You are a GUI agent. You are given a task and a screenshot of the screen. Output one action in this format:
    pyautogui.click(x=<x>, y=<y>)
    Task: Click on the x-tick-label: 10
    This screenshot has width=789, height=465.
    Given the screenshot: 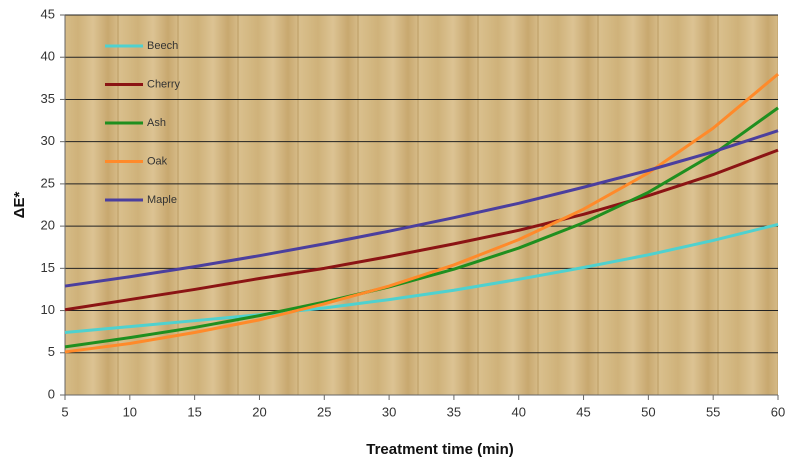 What is the action you would take?
    pyautogui.click(x=130, y=411)
    